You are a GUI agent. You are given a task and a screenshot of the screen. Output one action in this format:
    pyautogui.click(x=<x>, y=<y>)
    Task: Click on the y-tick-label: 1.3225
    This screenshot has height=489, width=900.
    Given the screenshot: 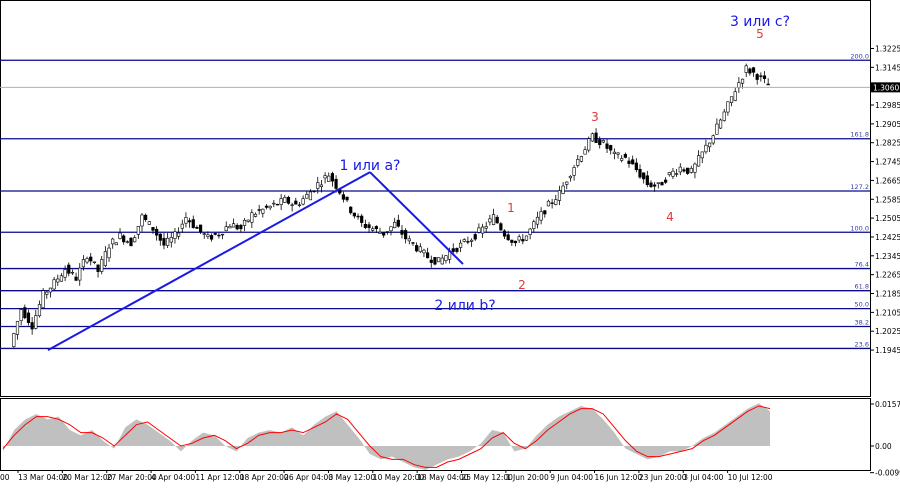 What is the action you would take?
    pyautogui.click(x=887, y=48)
    